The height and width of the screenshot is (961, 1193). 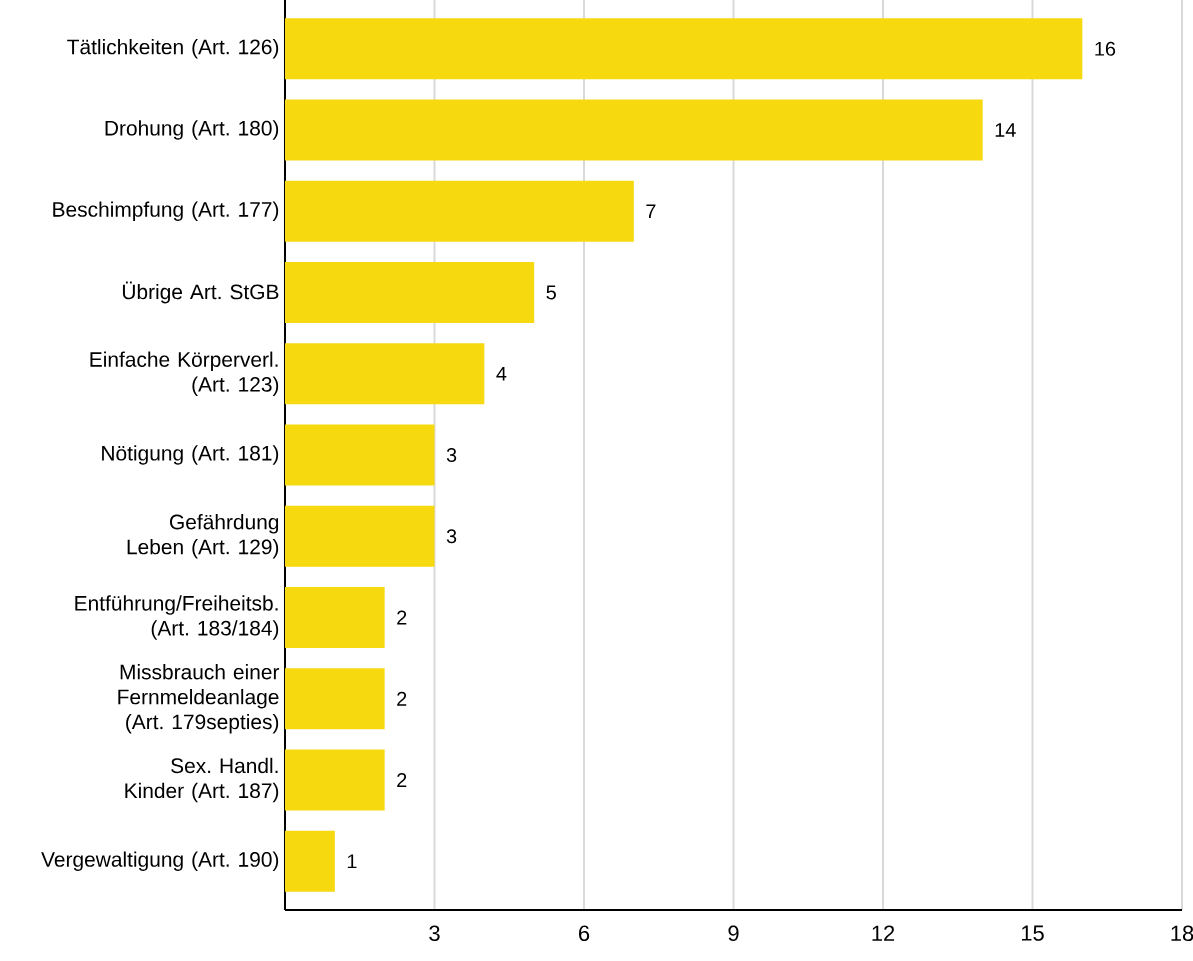 What do you see at coordinates (166, 211) in the screenshot?
I see `y-tick-label: Beschimpfung (Art. 177)` at bounding box center [166, 211].